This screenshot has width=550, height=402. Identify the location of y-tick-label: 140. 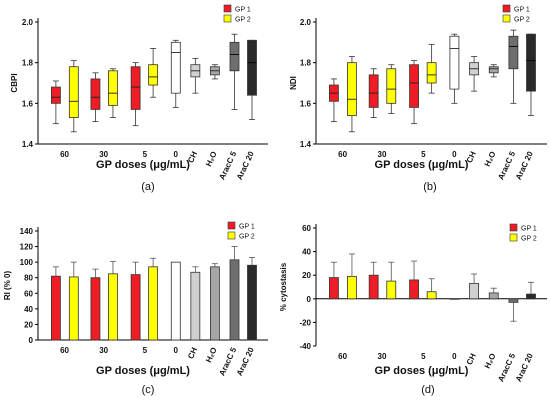
(27, 231).